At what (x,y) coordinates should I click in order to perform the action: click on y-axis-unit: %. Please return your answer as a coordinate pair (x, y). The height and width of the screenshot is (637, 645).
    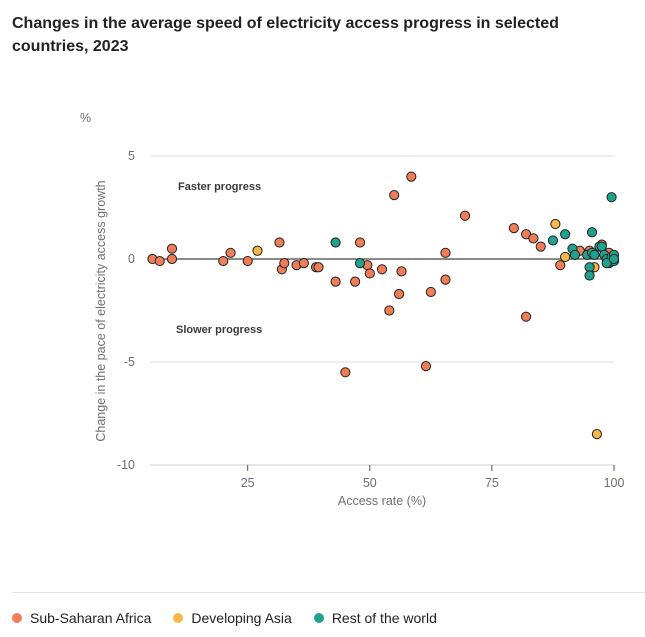
    Looking at the image, I should click on (85, 118).